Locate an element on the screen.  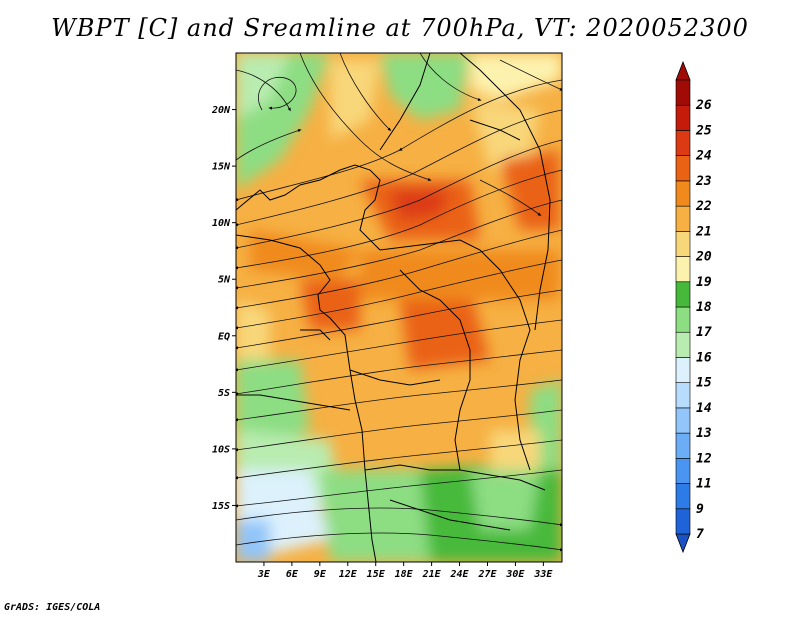
lon-tick-label: 9E is located at coordinates (320, 574).